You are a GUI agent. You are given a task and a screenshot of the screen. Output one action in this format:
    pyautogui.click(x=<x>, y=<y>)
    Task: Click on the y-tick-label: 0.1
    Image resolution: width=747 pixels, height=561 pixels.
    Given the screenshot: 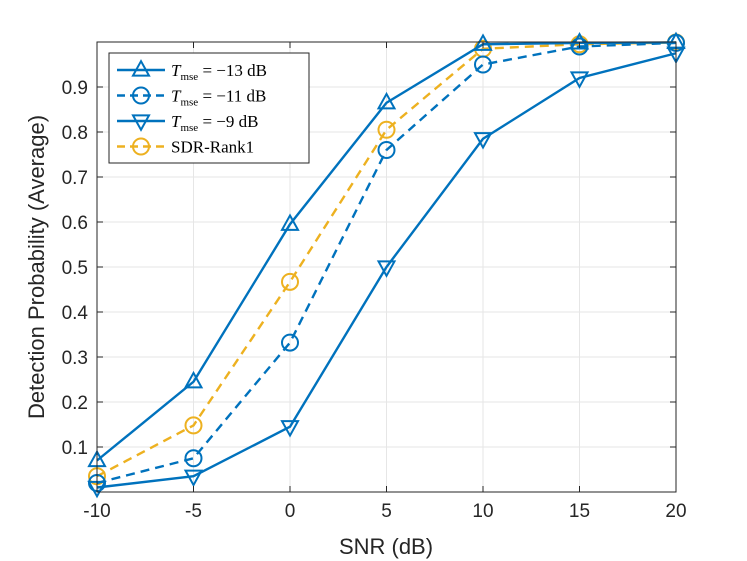 What is the action you would take?
    pyautogui.click(x=75, y=448)
    